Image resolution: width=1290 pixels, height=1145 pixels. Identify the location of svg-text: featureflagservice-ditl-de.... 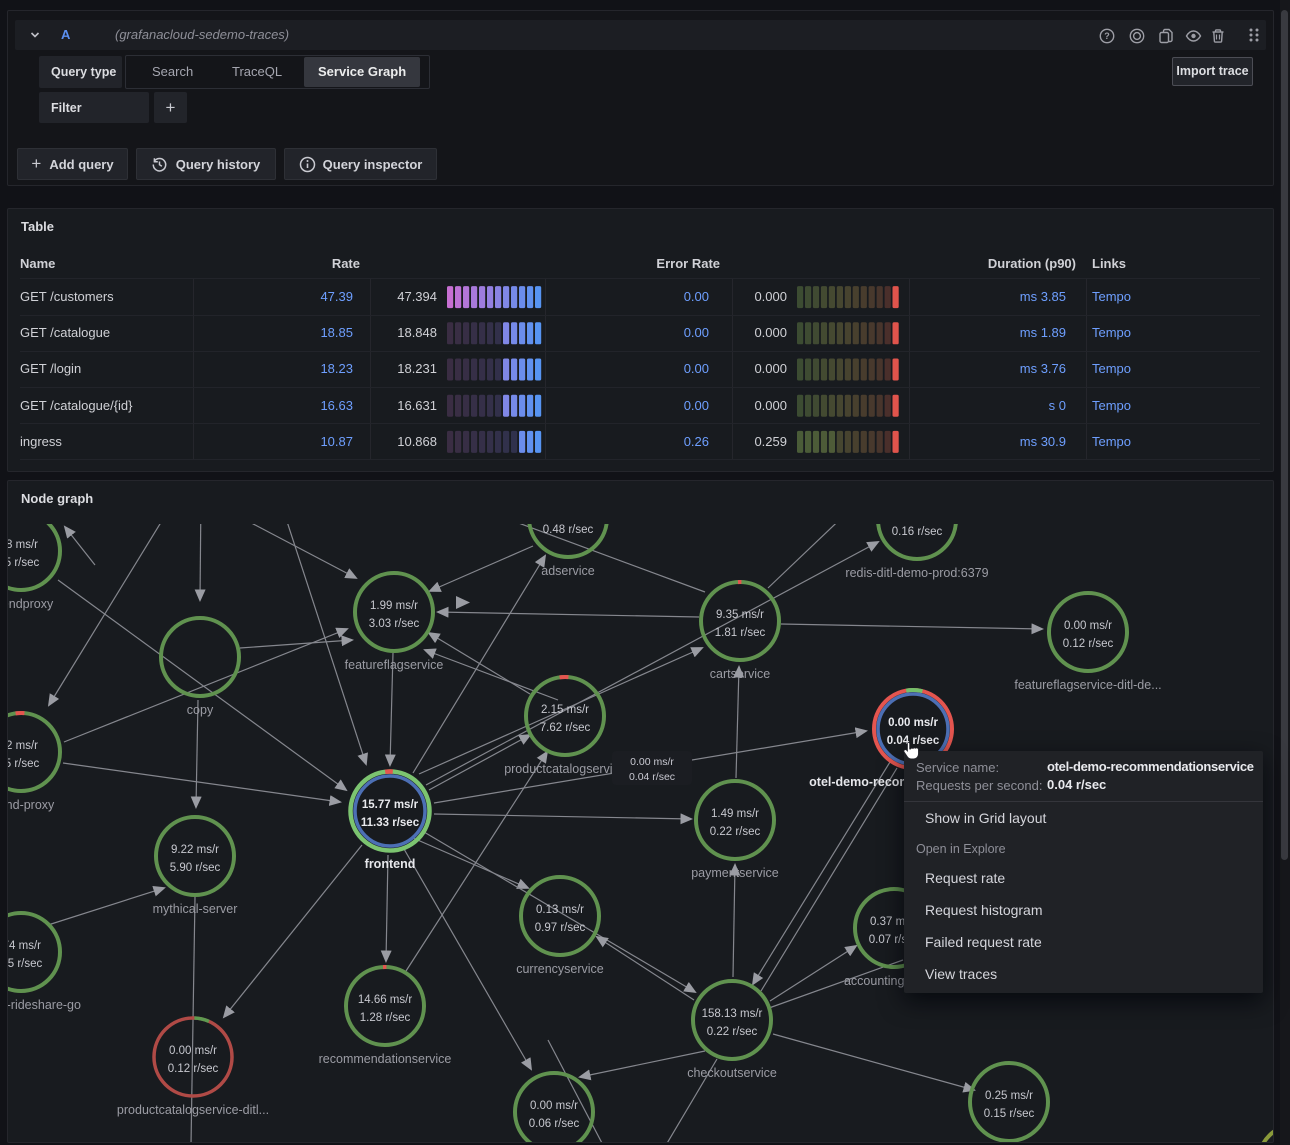
(1087, 685).